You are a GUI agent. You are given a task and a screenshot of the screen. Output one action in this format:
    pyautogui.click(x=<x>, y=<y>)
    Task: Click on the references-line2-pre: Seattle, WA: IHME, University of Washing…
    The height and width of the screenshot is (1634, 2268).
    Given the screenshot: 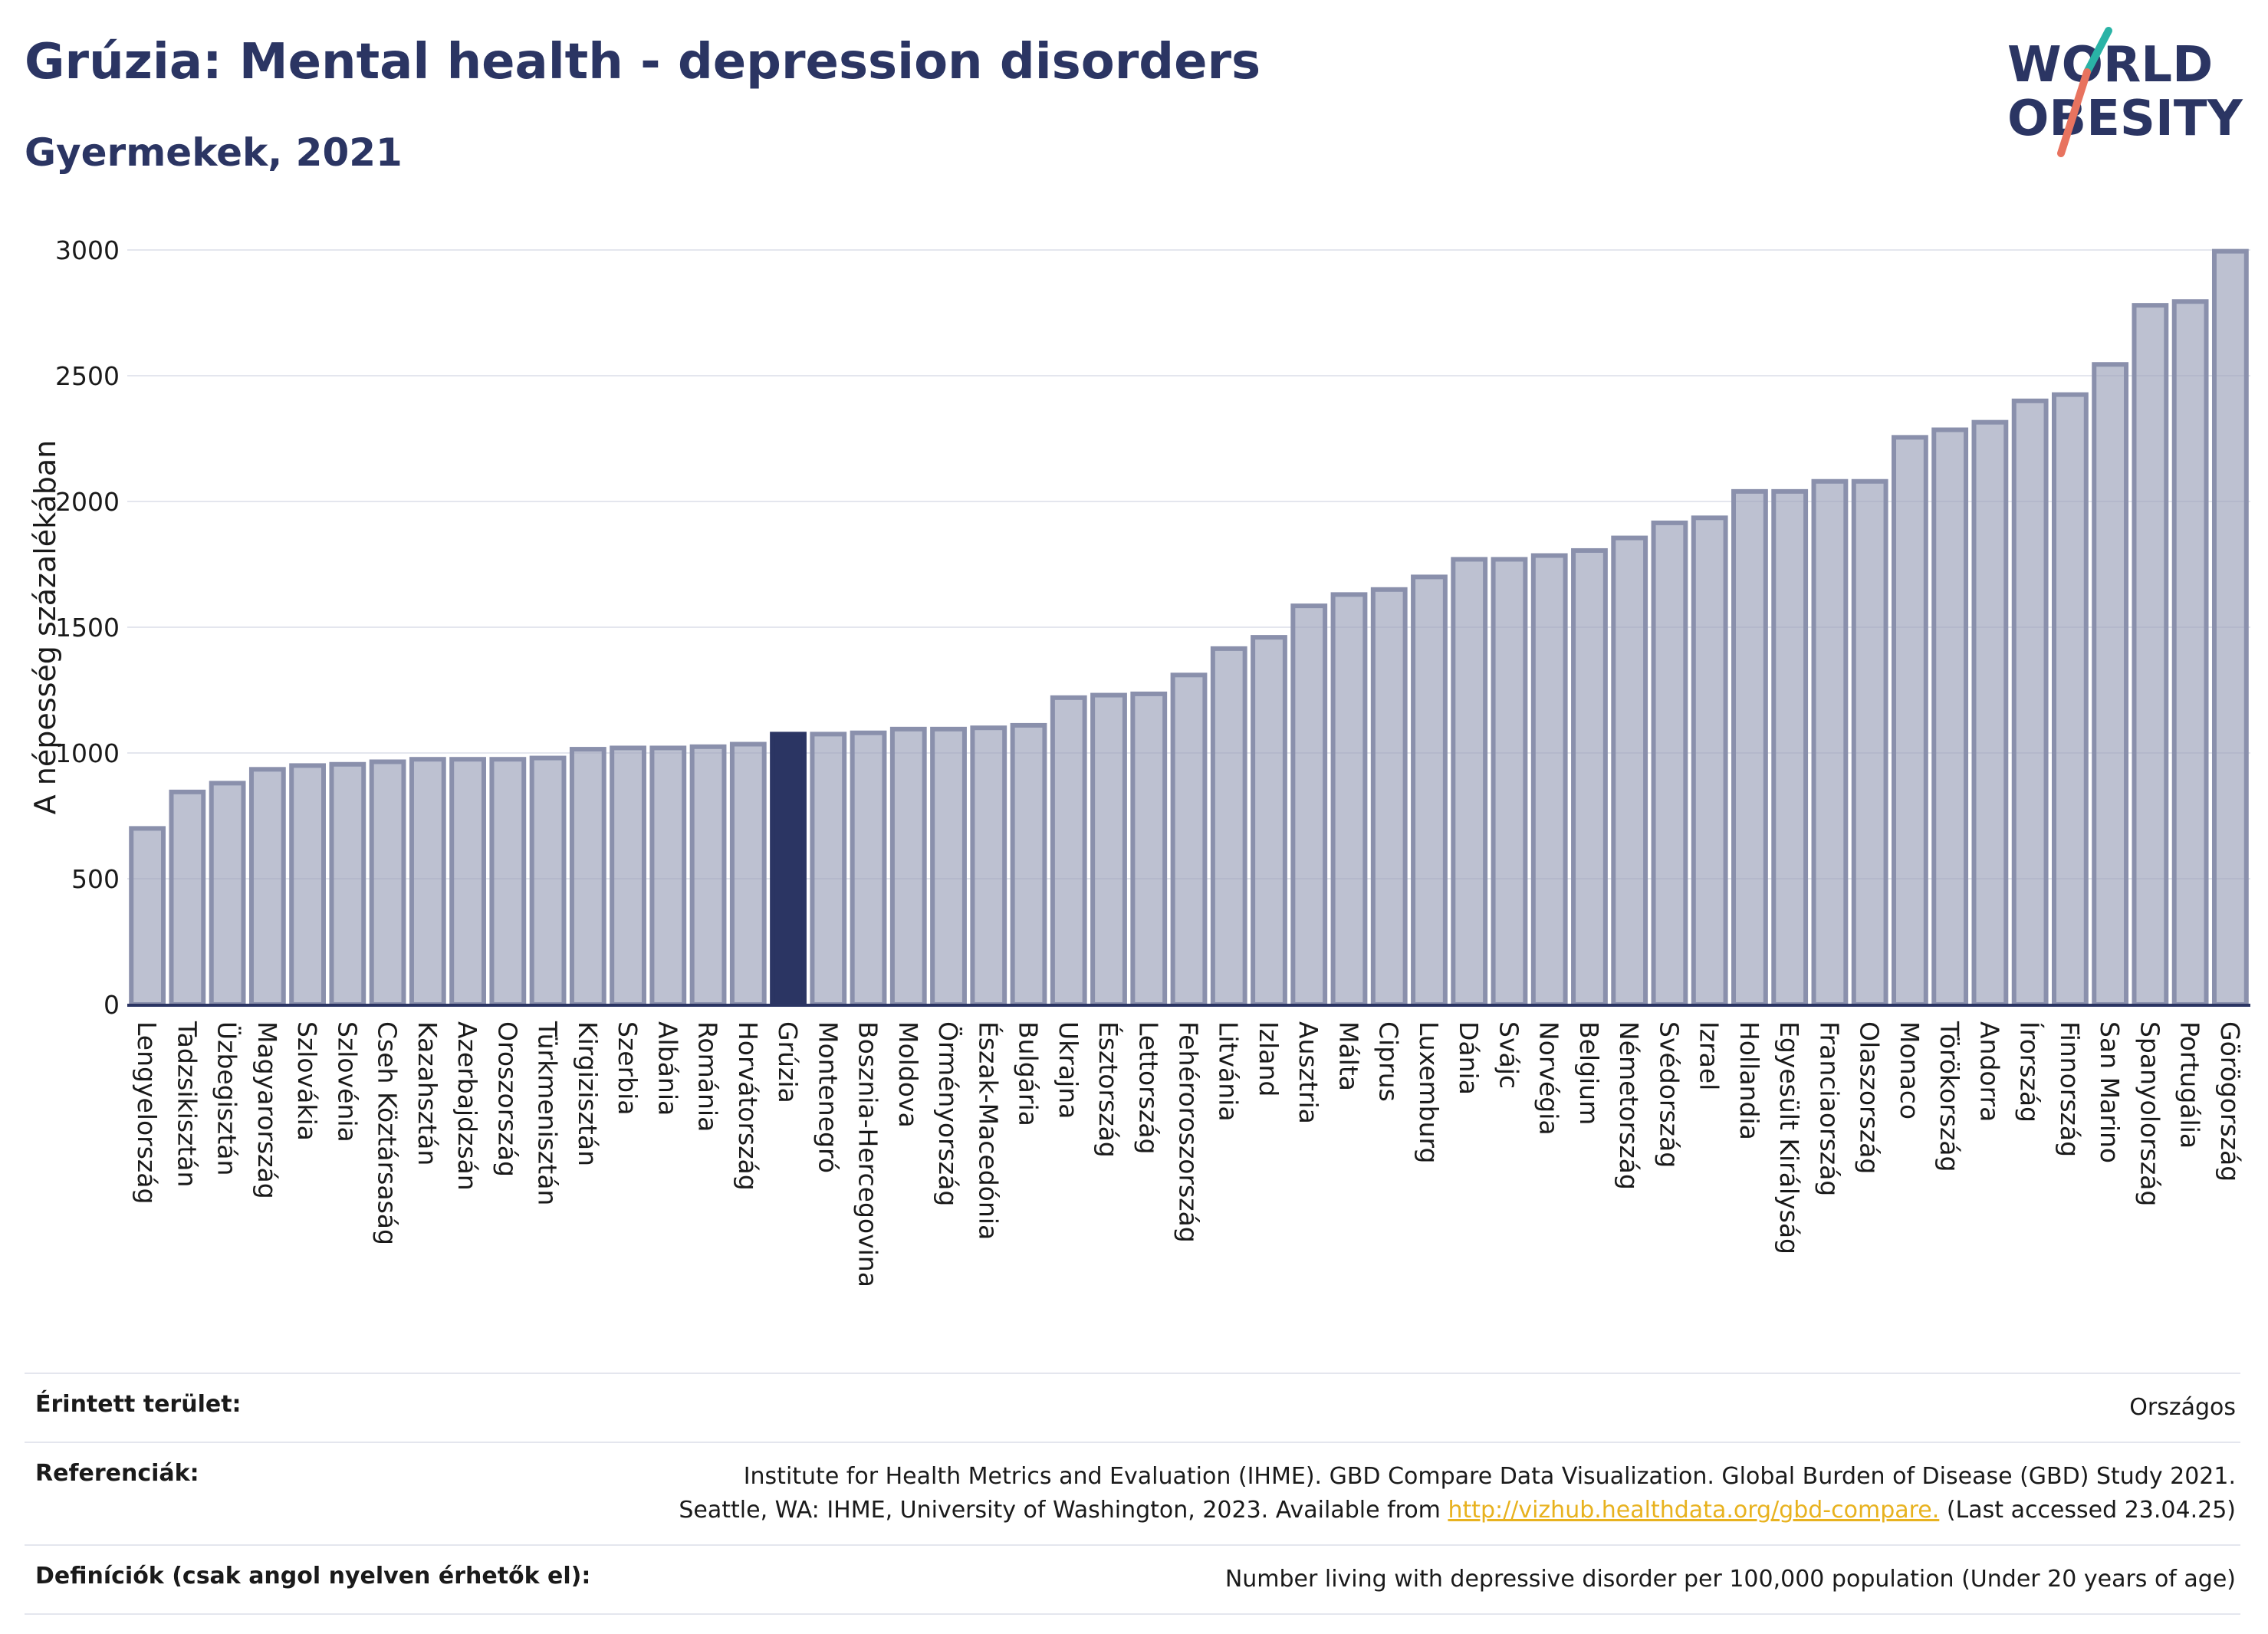 What is the action you would take?
    pyautogui.click(x=1063, y=1511)
    